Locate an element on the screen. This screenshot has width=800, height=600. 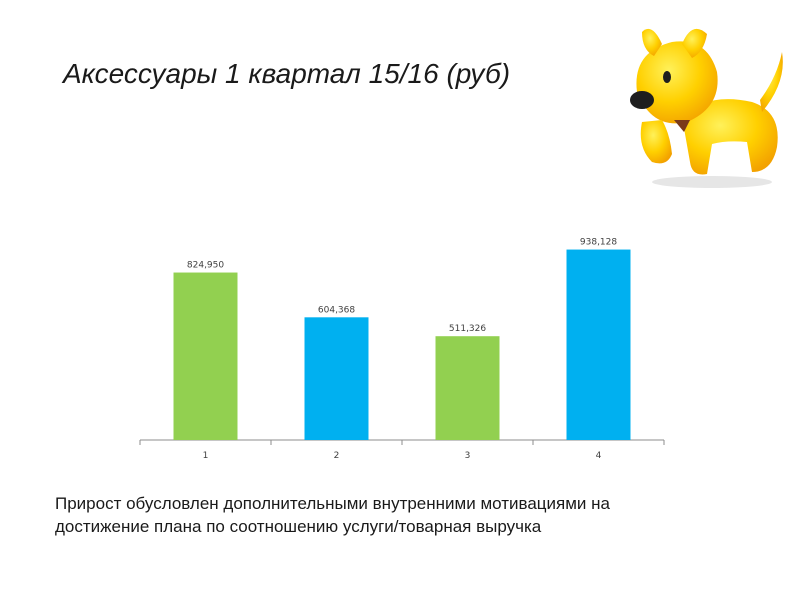
x-tick-label: 3 is located at coordinates (468, 456).